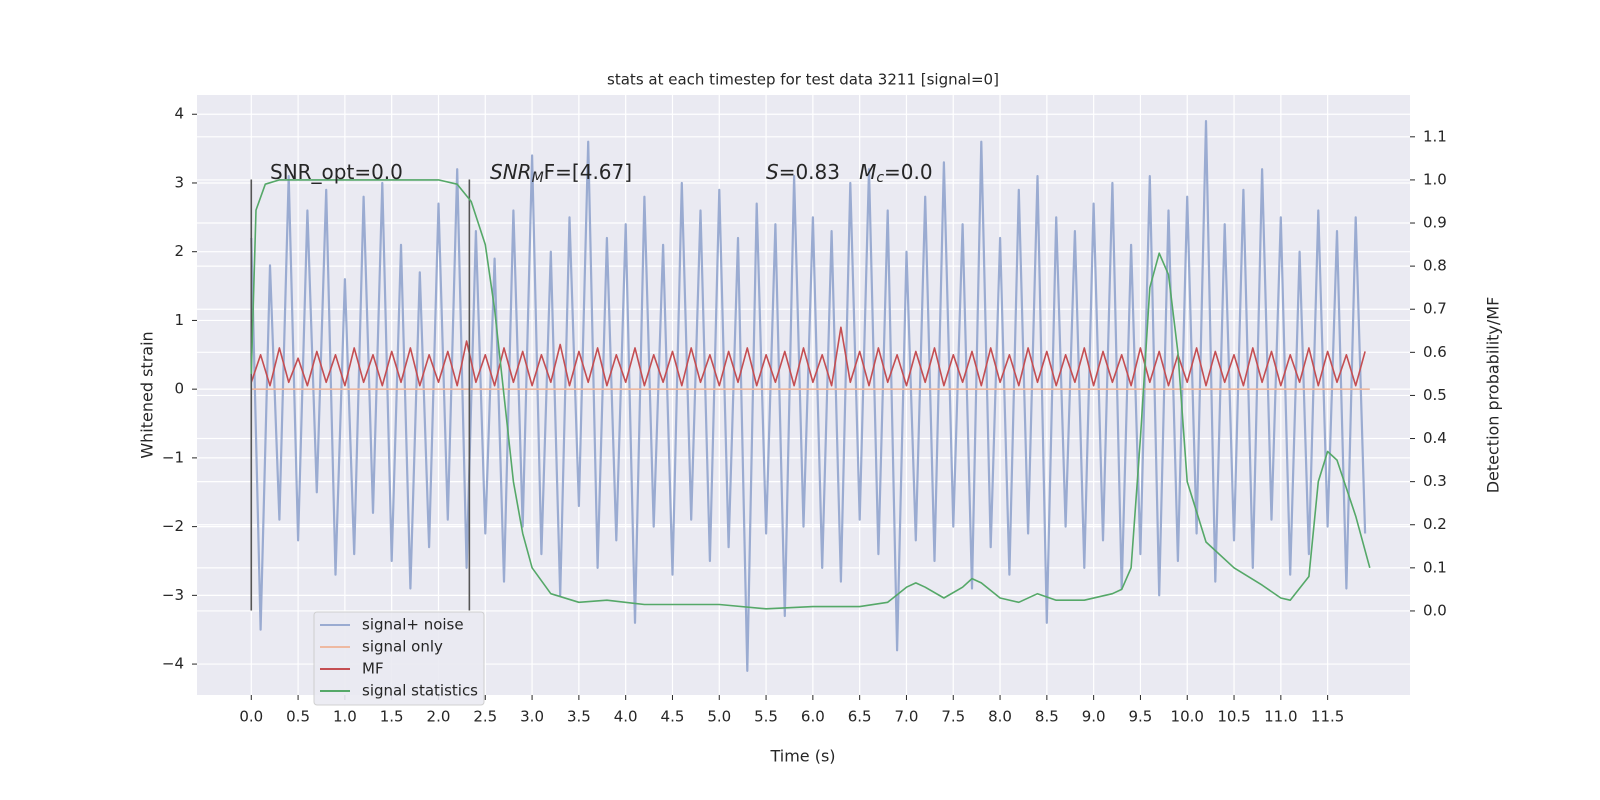 The width and height of the screenshot is (1600, 800). Describe the element at coordinates (179, 389) in the screenshot. I see `y-tick-label: 0` at that location.